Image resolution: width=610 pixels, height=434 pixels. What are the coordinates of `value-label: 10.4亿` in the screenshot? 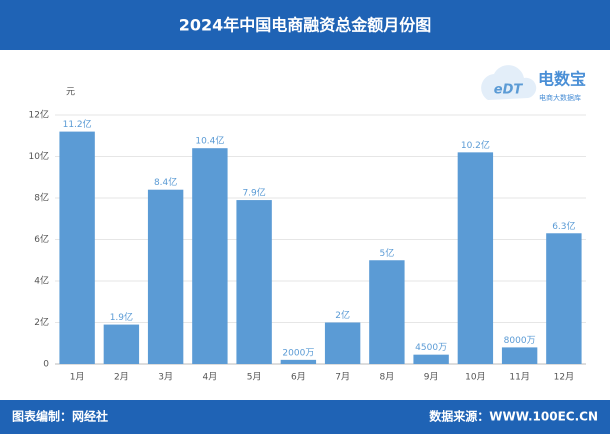 It's located at (209, 141).